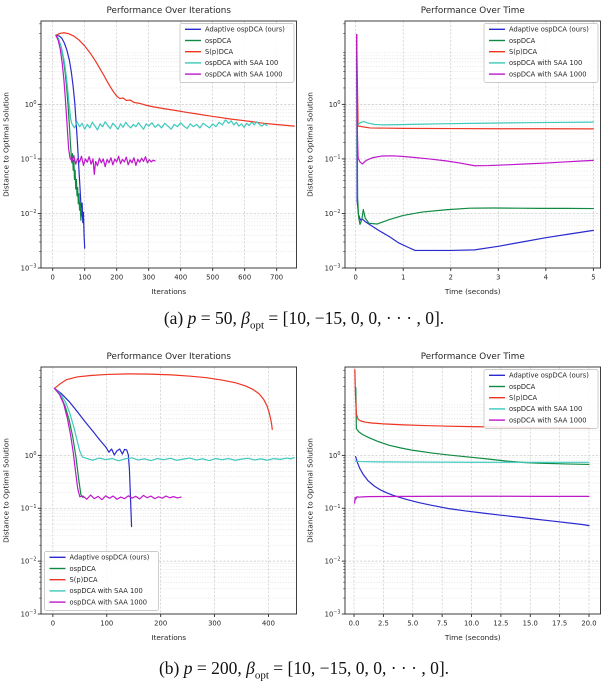 Image resolution: width=608 pixels, height=697 pixels. Describe the element at coordinates (559, 624) in the screenshot. I see `svg-text: 17.5` at that location.